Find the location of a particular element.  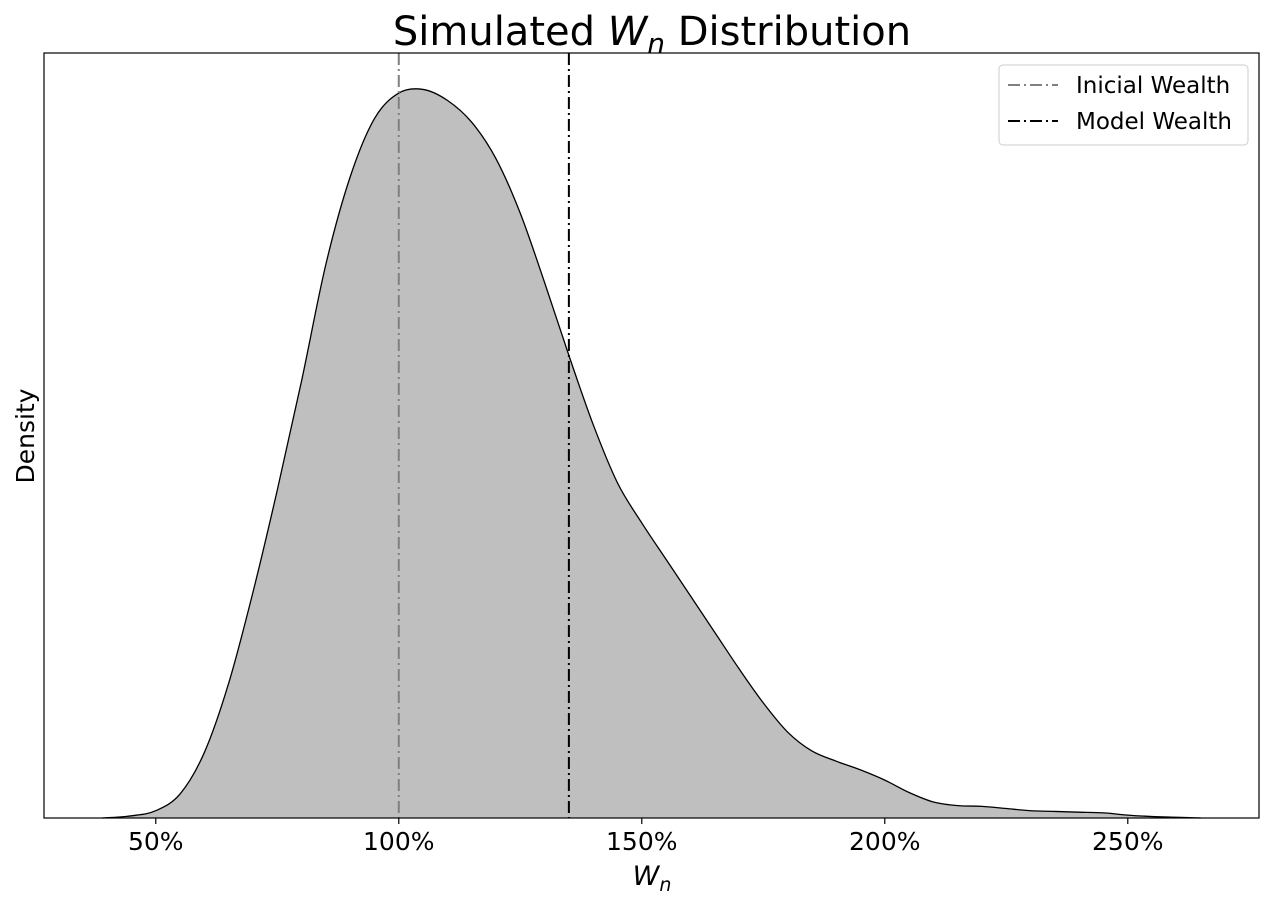

x-axis-label: Wn is located at coordinates (652, 878).